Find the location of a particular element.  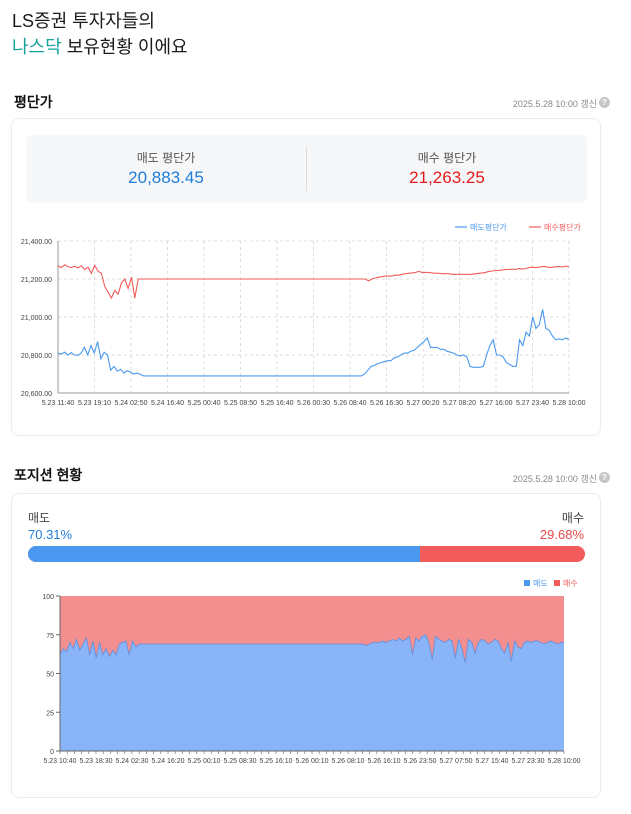

x-tick-label: 5.27 08:20 is located at coordinates (459, 403).